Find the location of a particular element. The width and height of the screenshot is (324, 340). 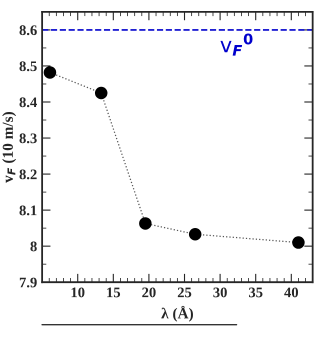

y-tick-label: 8 is located at coordinates (33, 247).